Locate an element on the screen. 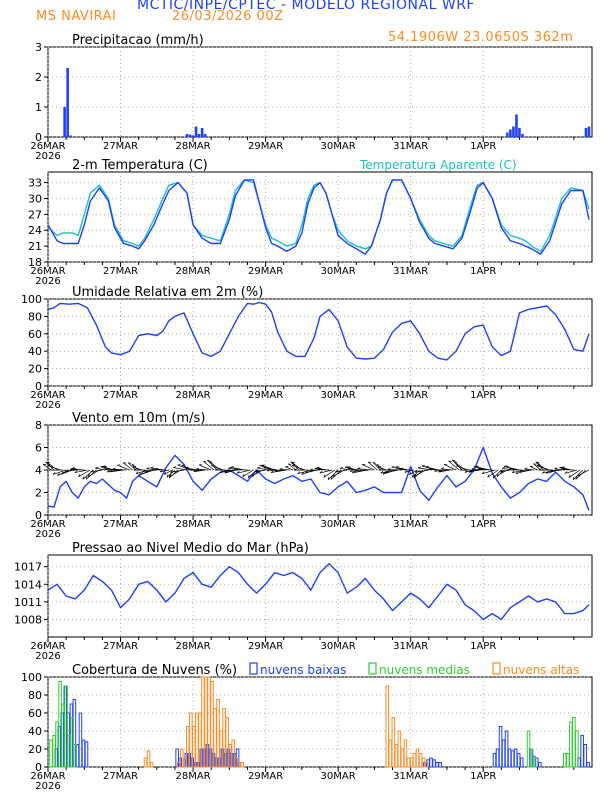 The width and height of the screenshot is (612, 792). page-title: MCTIC/INPE/CPTEC - MODELO REGIONAL WRF is located at coordinates (306, 6).